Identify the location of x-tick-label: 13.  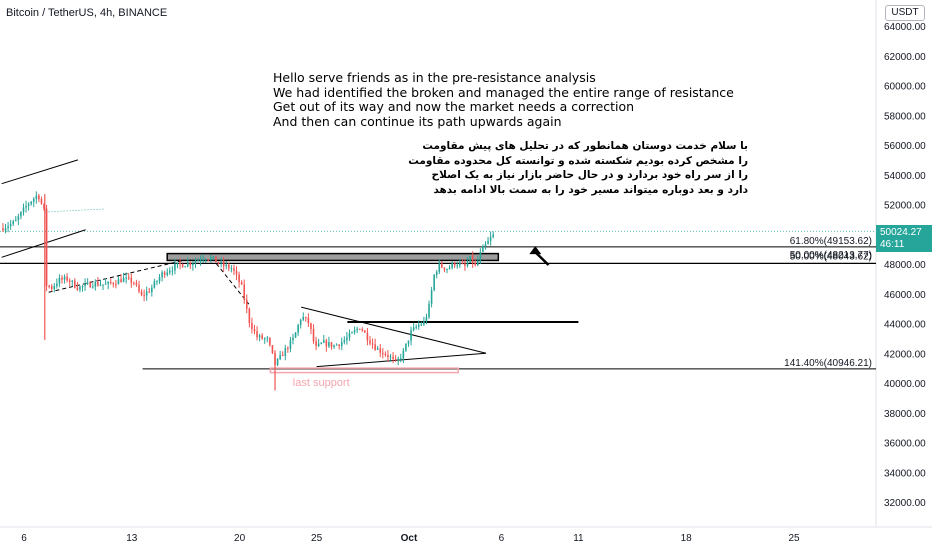
(132, 538).